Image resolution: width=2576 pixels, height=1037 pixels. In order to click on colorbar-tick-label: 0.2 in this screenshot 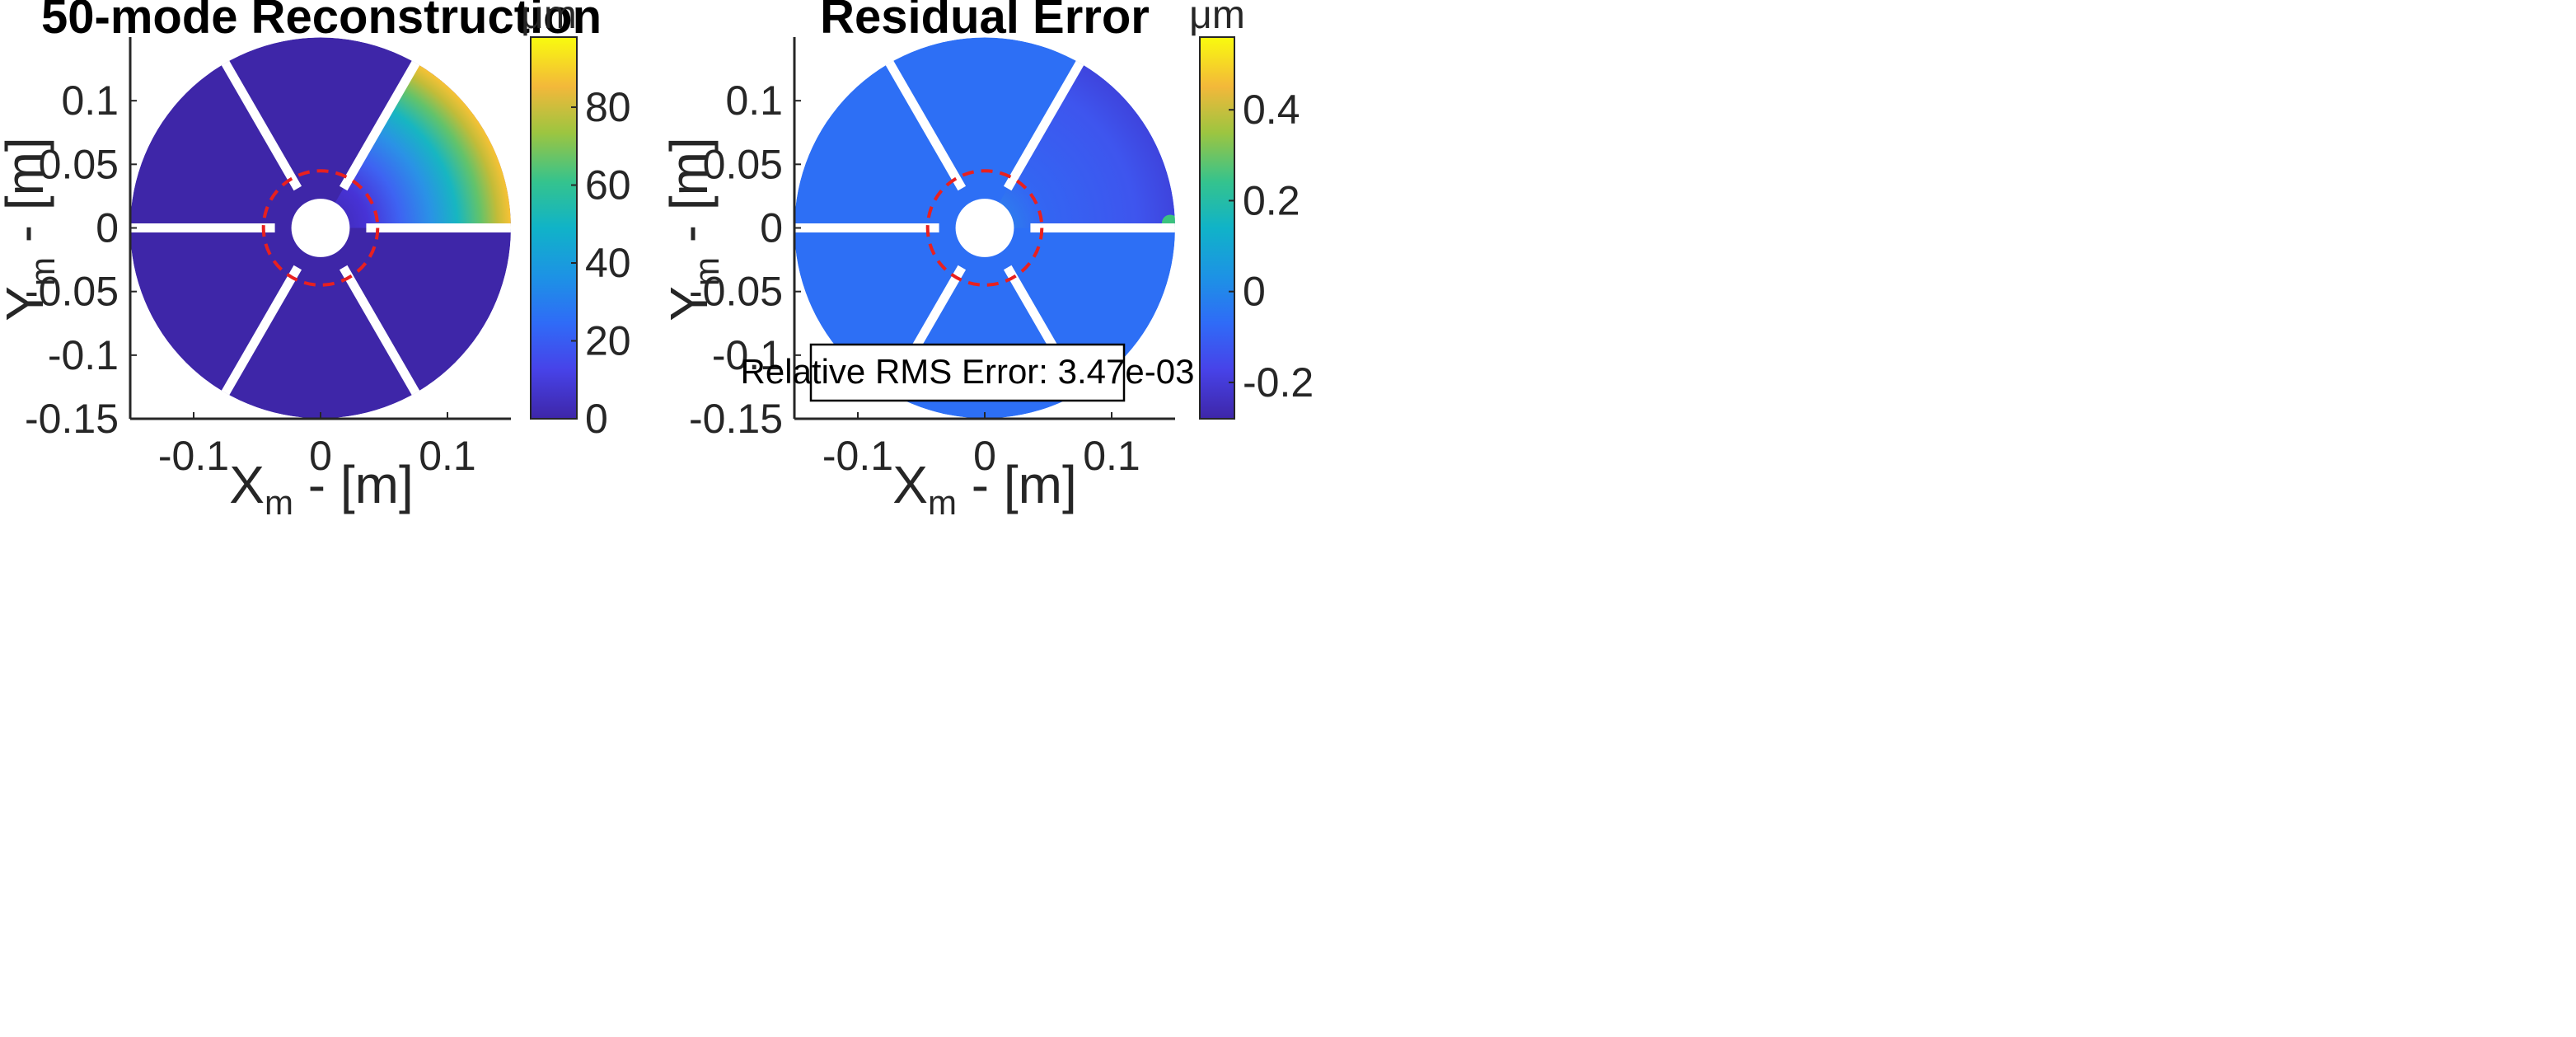, I will do `click(1271, 200)`.